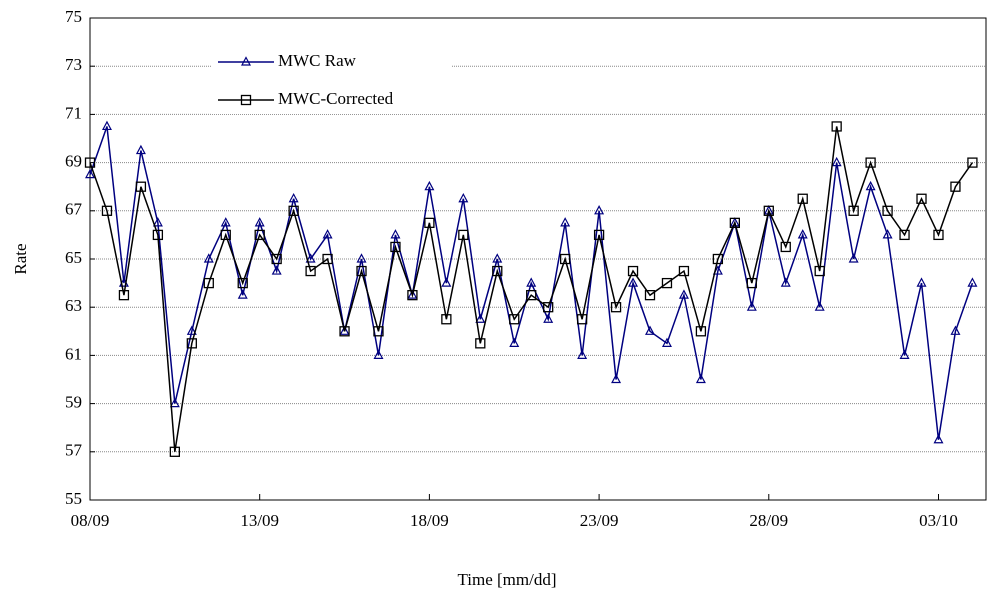  What do you see at coordinates (90, 520) in the screenshot?
I see `x-tick-label: 08/09` at bounding box center [90, 520].